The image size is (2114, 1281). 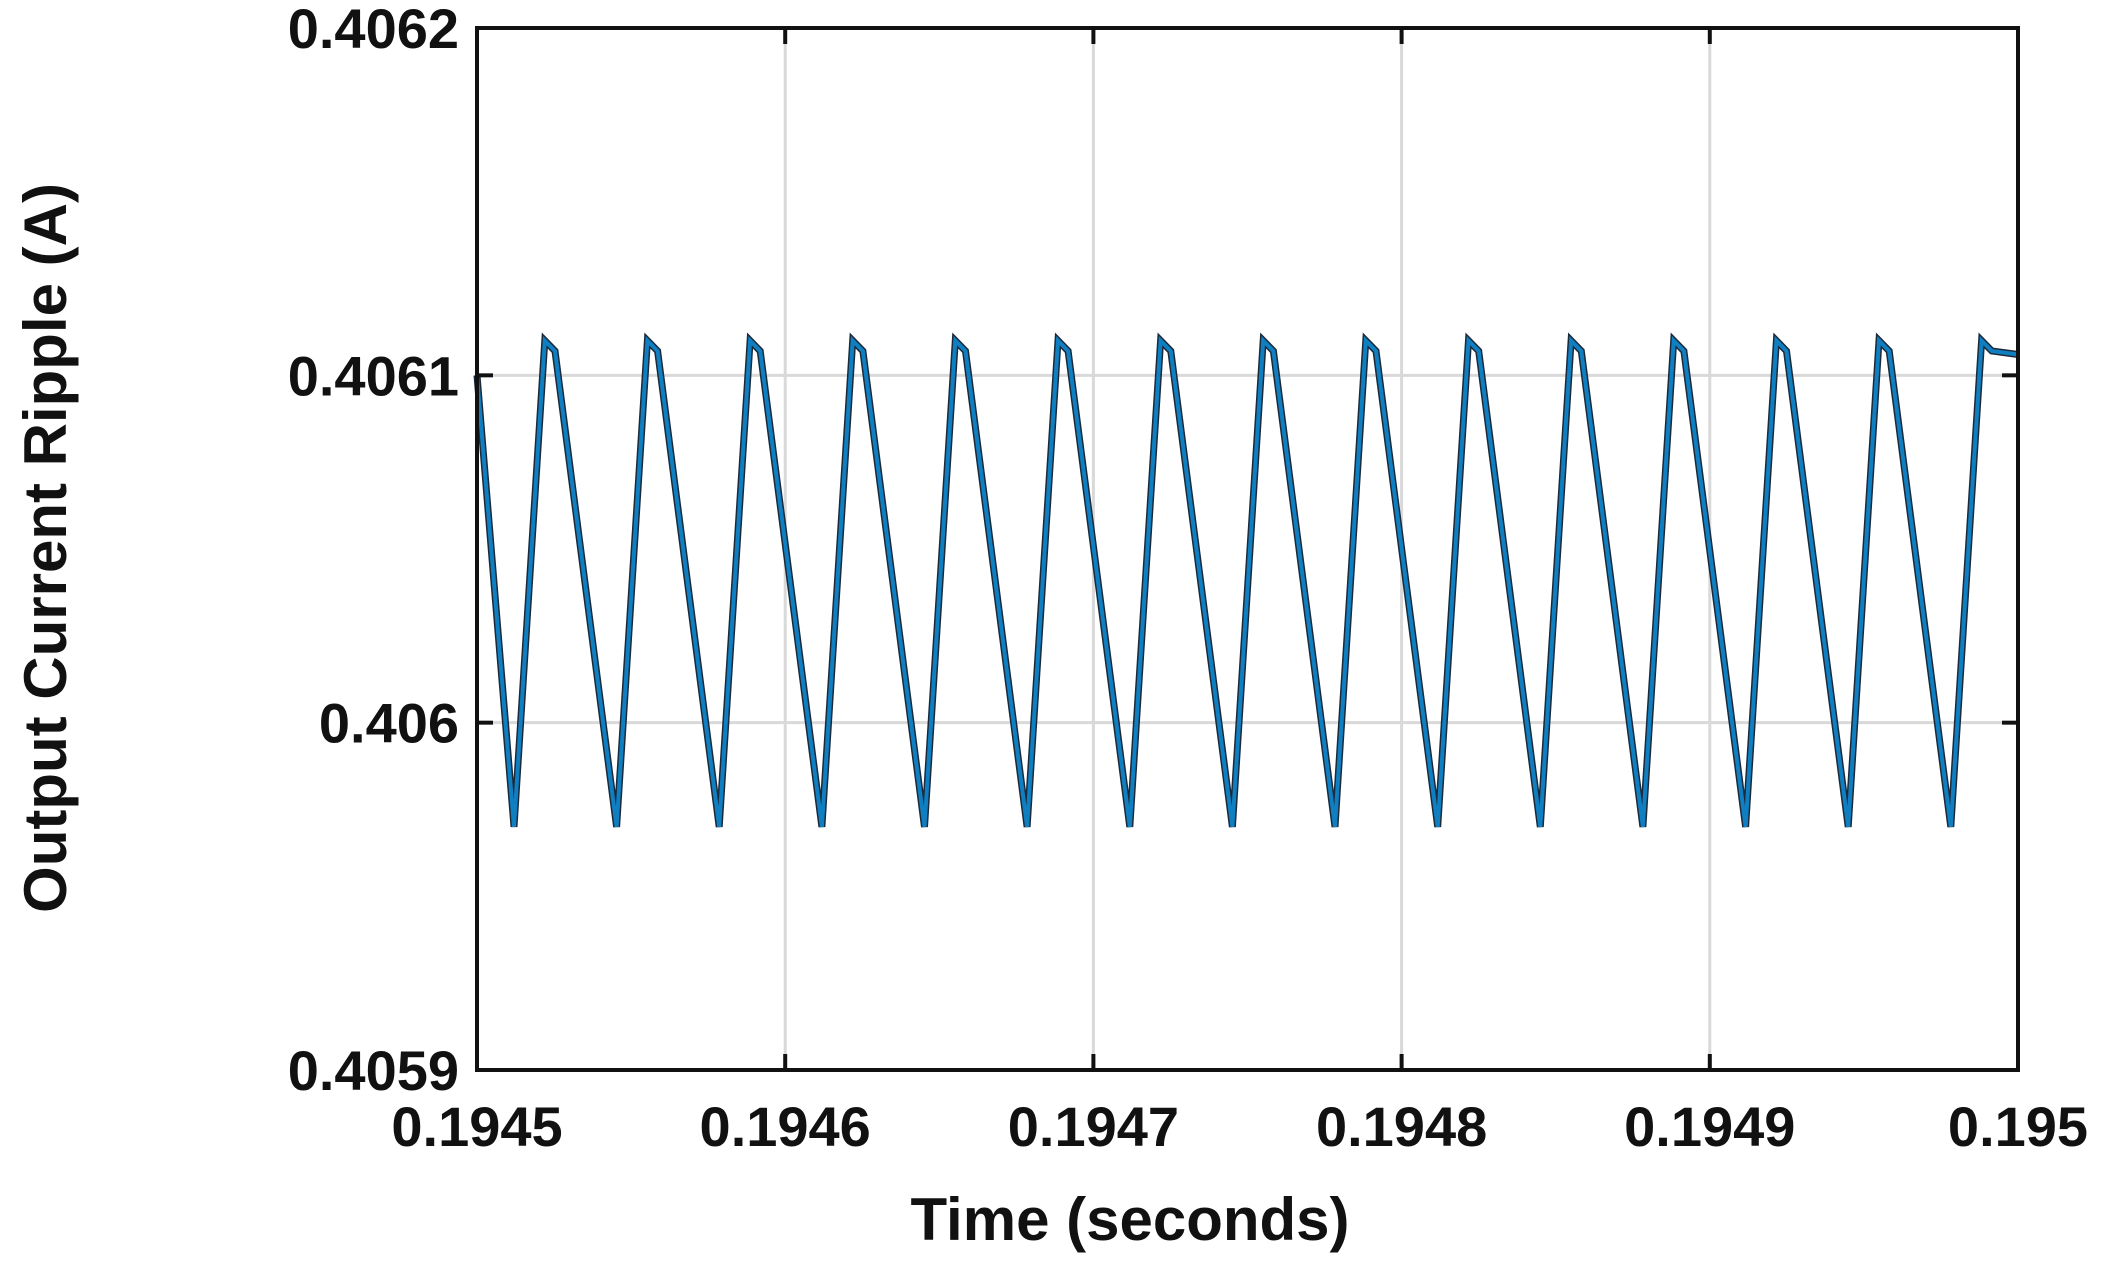 I want to click on x-tick-label: 0.1947, so click(x=1093, y=1126).